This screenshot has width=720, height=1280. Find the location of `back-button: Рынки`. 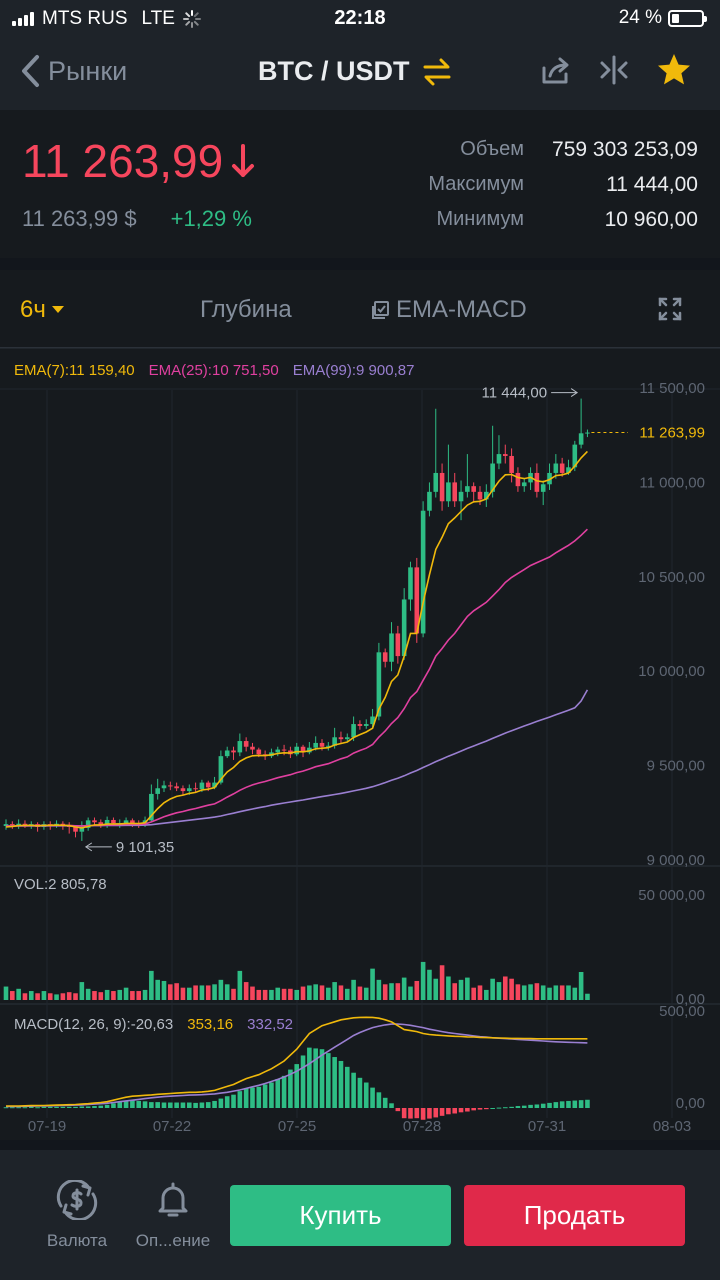

back-button: Рынки is located at coordinates (73, 71).